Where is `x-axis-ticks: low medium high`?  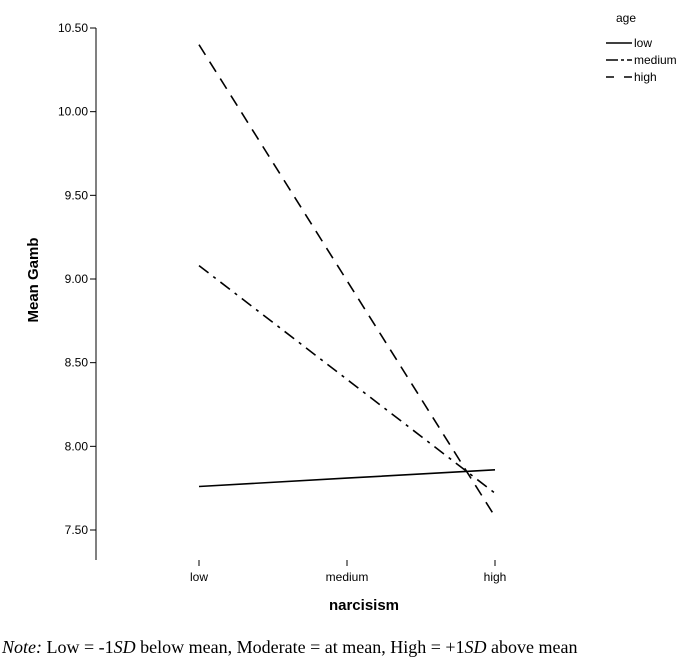 x-axis-ticks: low medium high is located at coordinates (348, 572).